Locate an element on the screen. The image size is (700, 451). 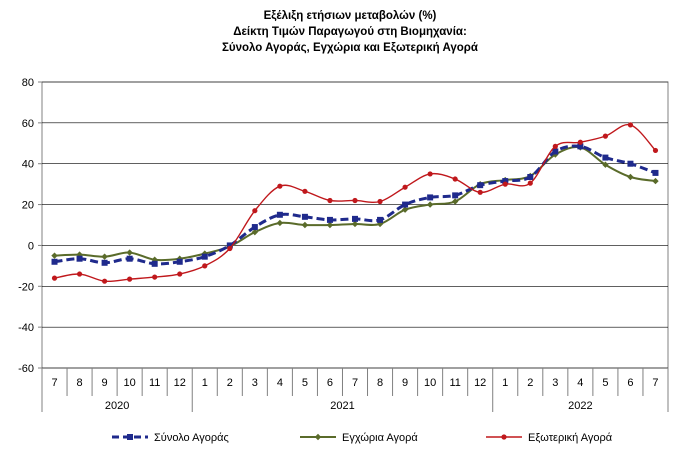
year-group-label: 2020 is located at coordinates (117, 406).